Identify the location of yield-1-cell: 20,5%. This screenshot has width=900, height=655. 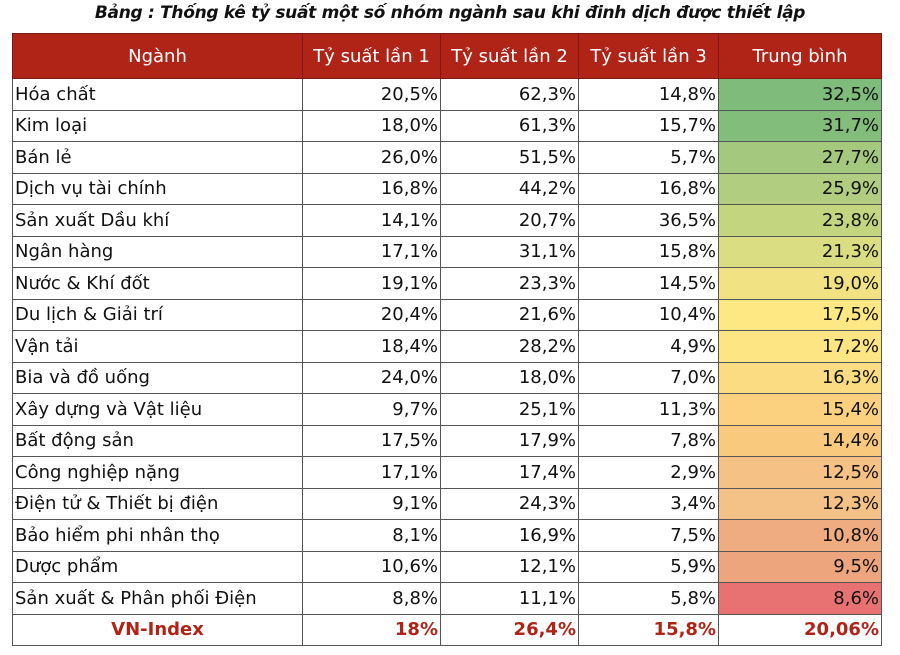
(371, 94).